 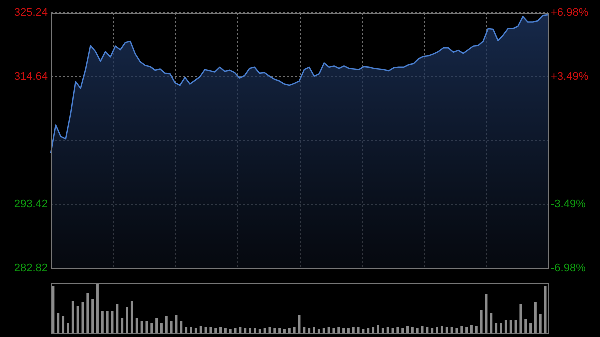 I want to click on y2-tick-label: -3.49%, so click(x=568, y=204).